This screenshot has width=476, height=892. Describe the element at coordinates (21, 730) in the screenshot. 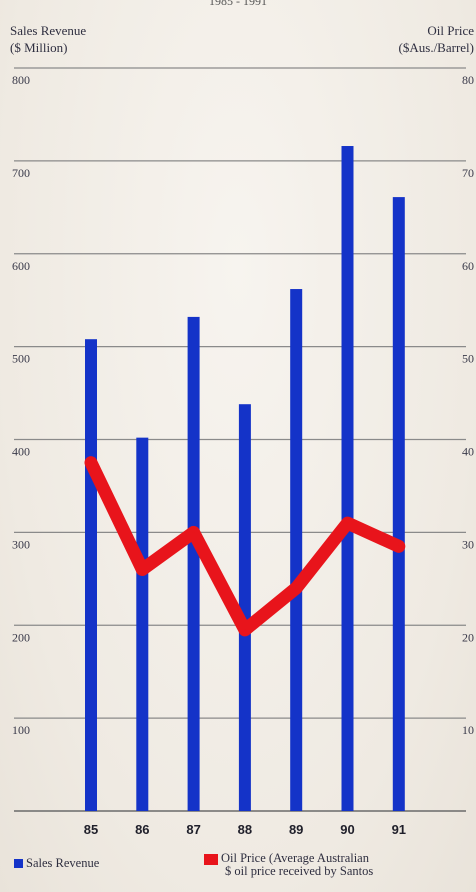

I see `left-tick-label: 100` at that location.